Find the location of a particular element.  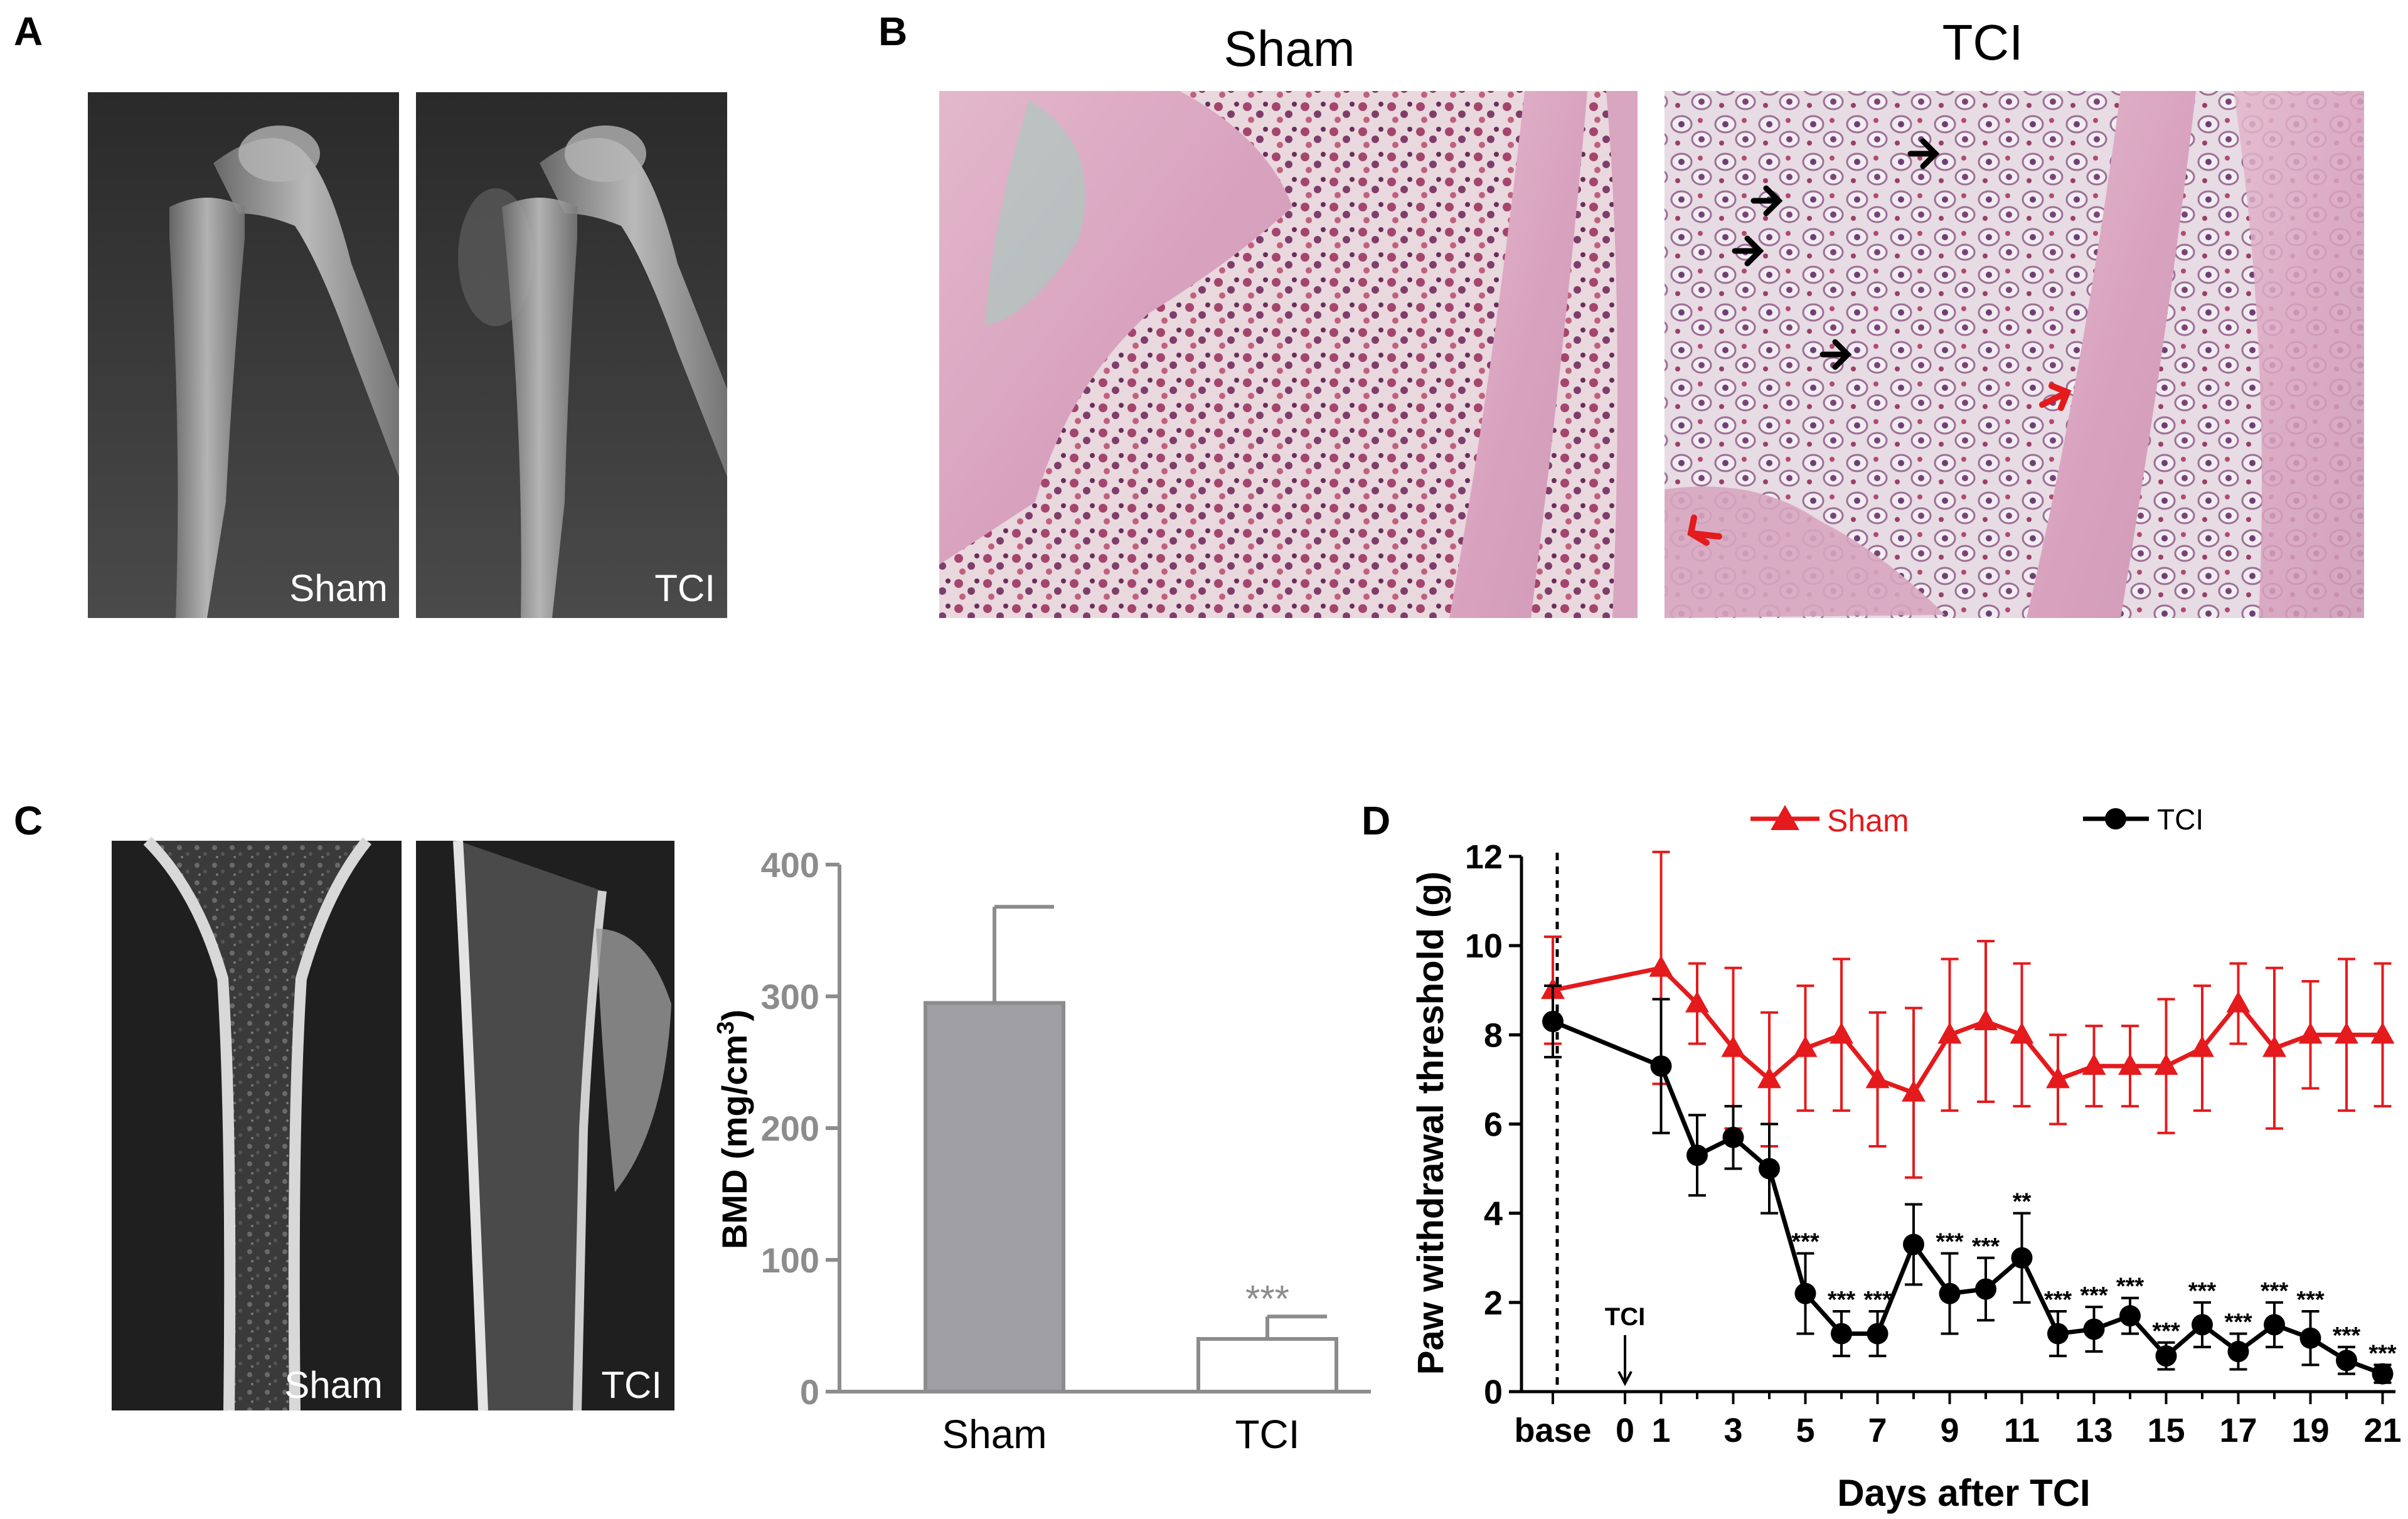

pwt-x-axis-label: Days after TCI is located at coordinates (1963, 1493).